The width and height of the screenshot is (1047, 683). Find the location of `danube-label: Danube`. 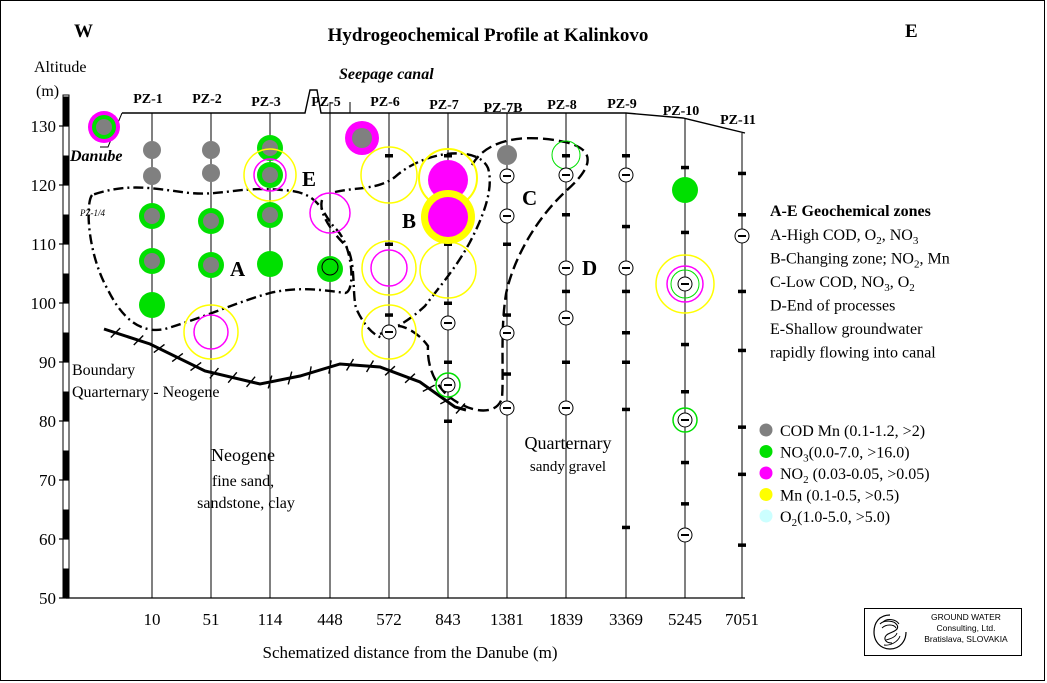

danube-label: Danube is located at coordinates (95, 156).